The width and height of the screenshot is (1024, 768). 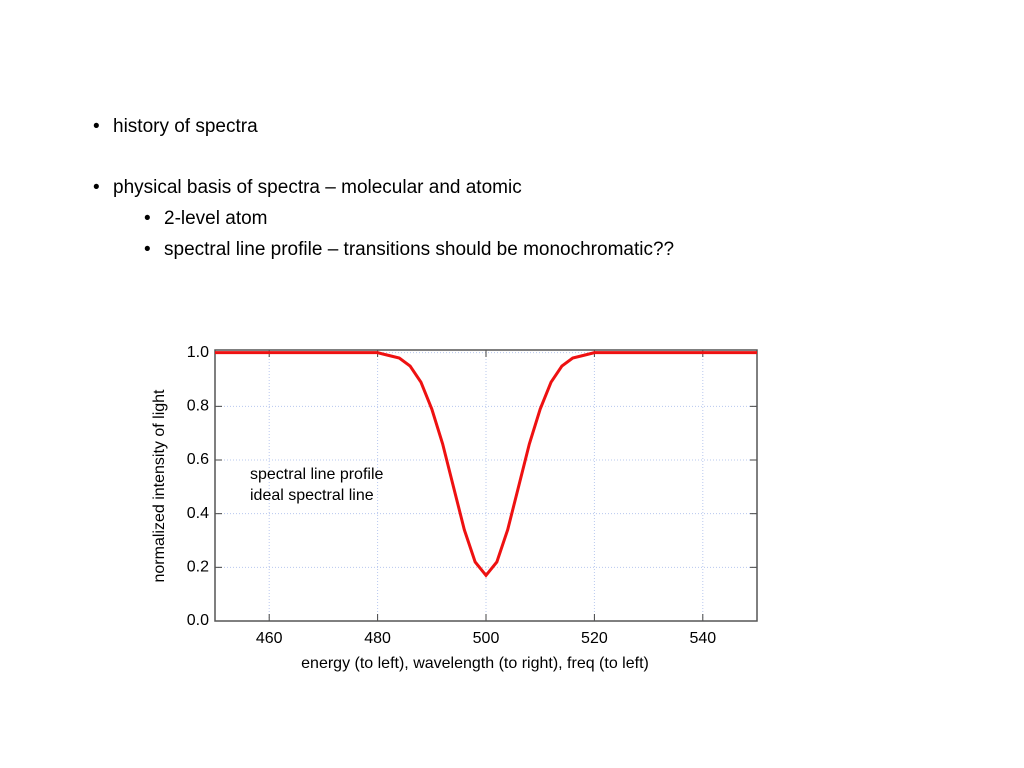 I want to click on x-tick-label: 520, so click(x=594, y=638).